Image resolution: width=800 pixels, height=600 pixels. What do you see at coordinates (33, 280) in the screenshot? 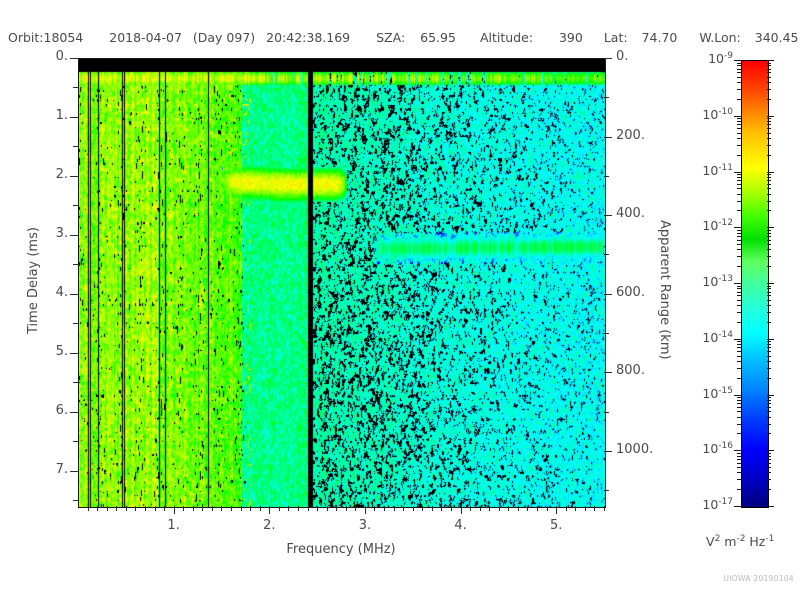
I see `y-axis-title: Time Delay (ms)` at bounding box center [33, 280].